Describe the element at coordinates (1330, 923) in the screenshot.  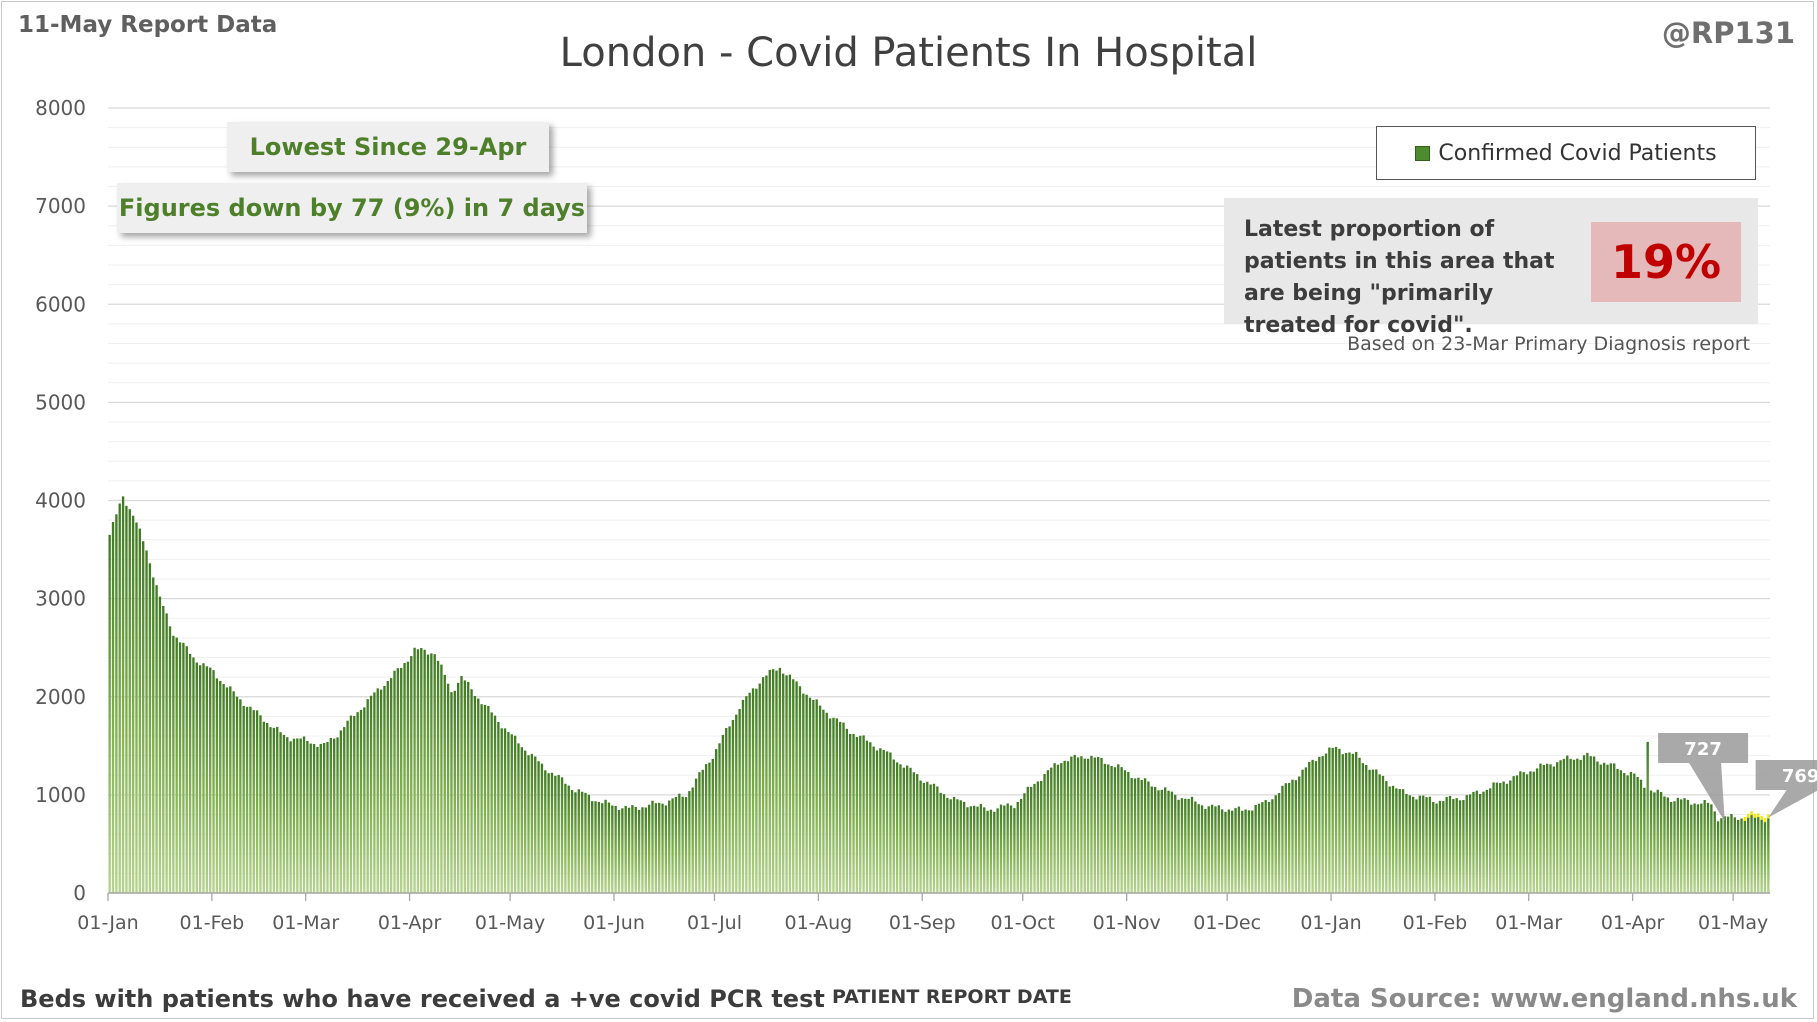
I see `x-tick-label: 01-Jan` at that location.